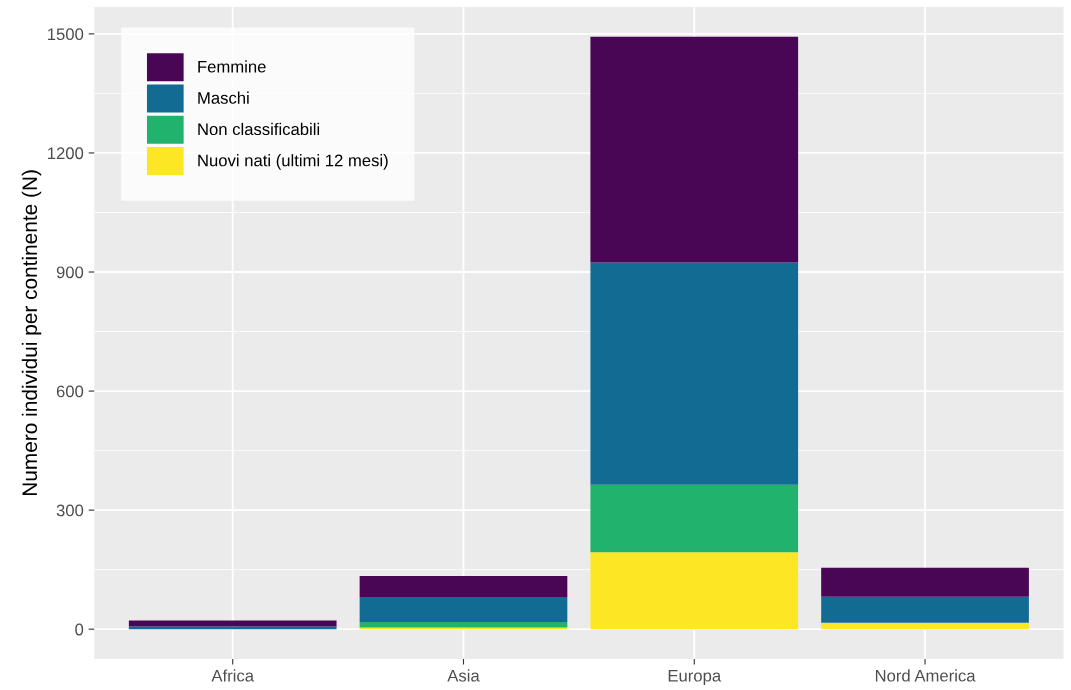 Image resolution: width=1071 pixels, height=690 pixels. Describe the element at coordinates (259, 129) in the screenshot. I see `legend-label: Non classificabili` at that location.